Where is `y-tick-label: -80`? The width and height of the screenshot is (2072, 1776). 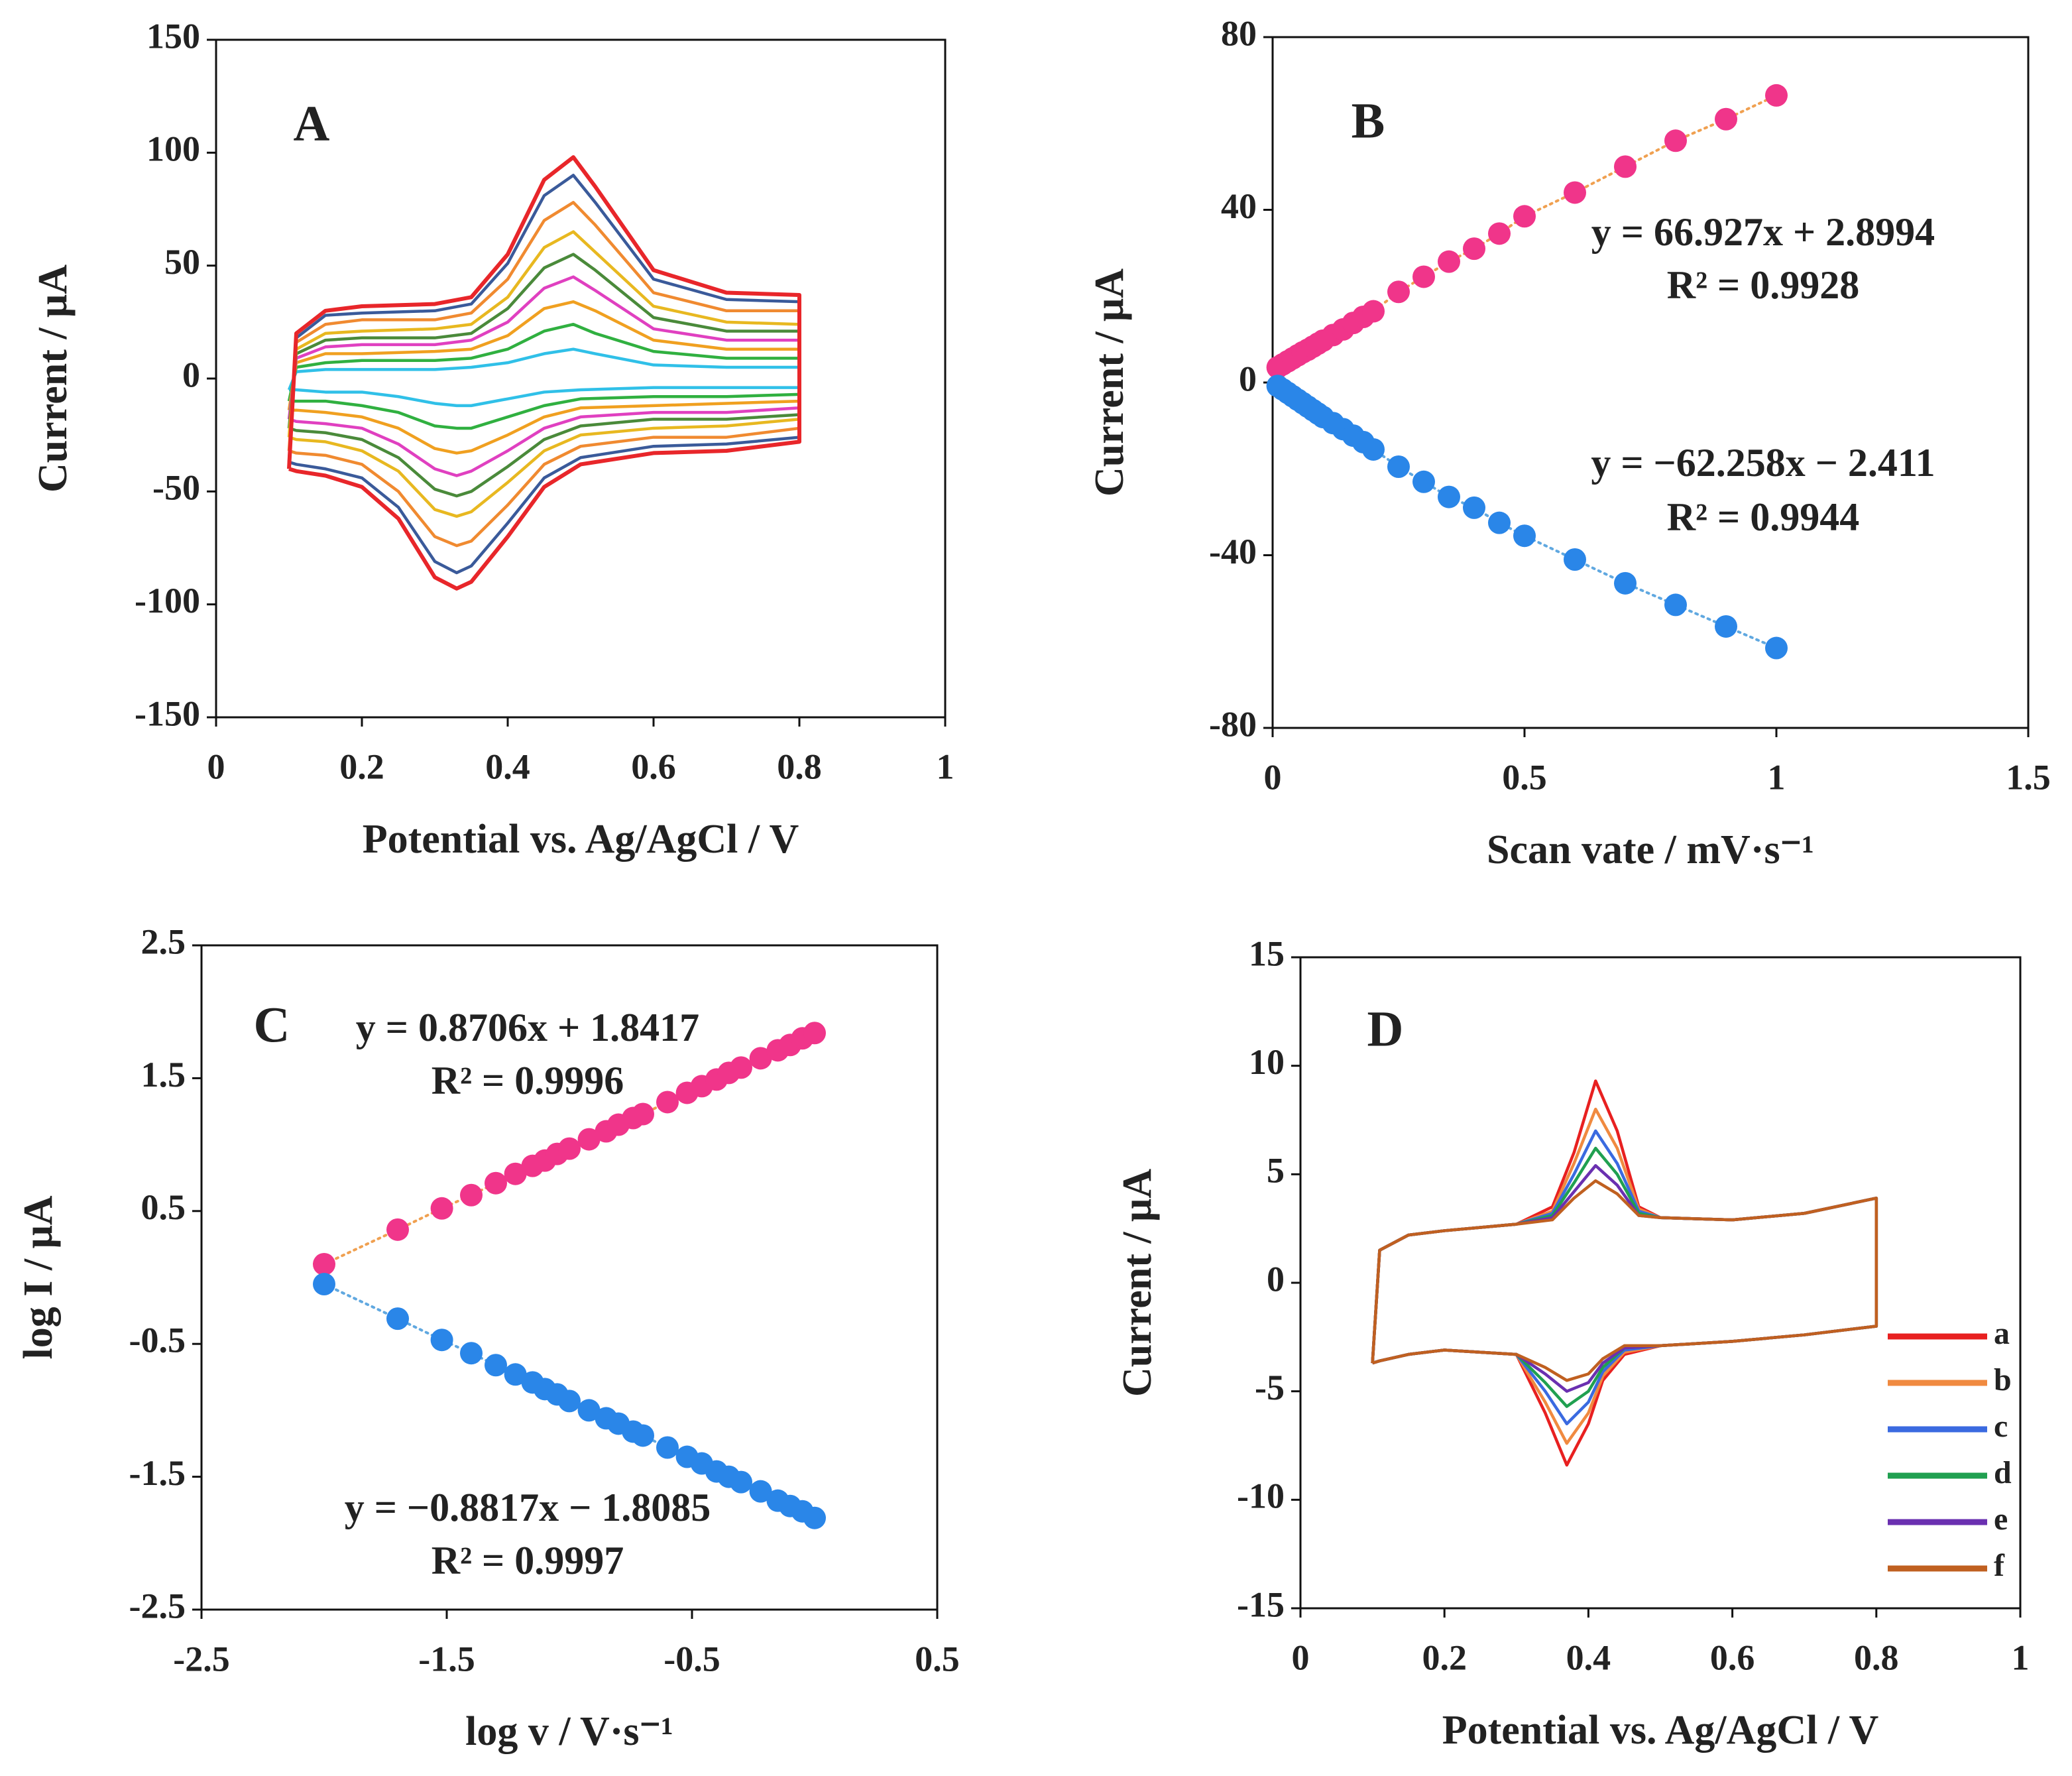
y-tick-label: -80 is located at coordinates (1233, 724).